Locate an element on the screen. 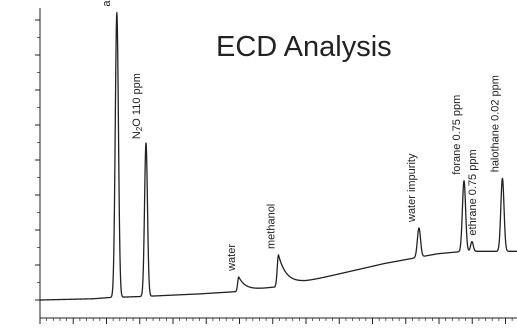 The width and height of the screenshot is (517, 335). peak-label-water: water is located at coordinates (232, 258).